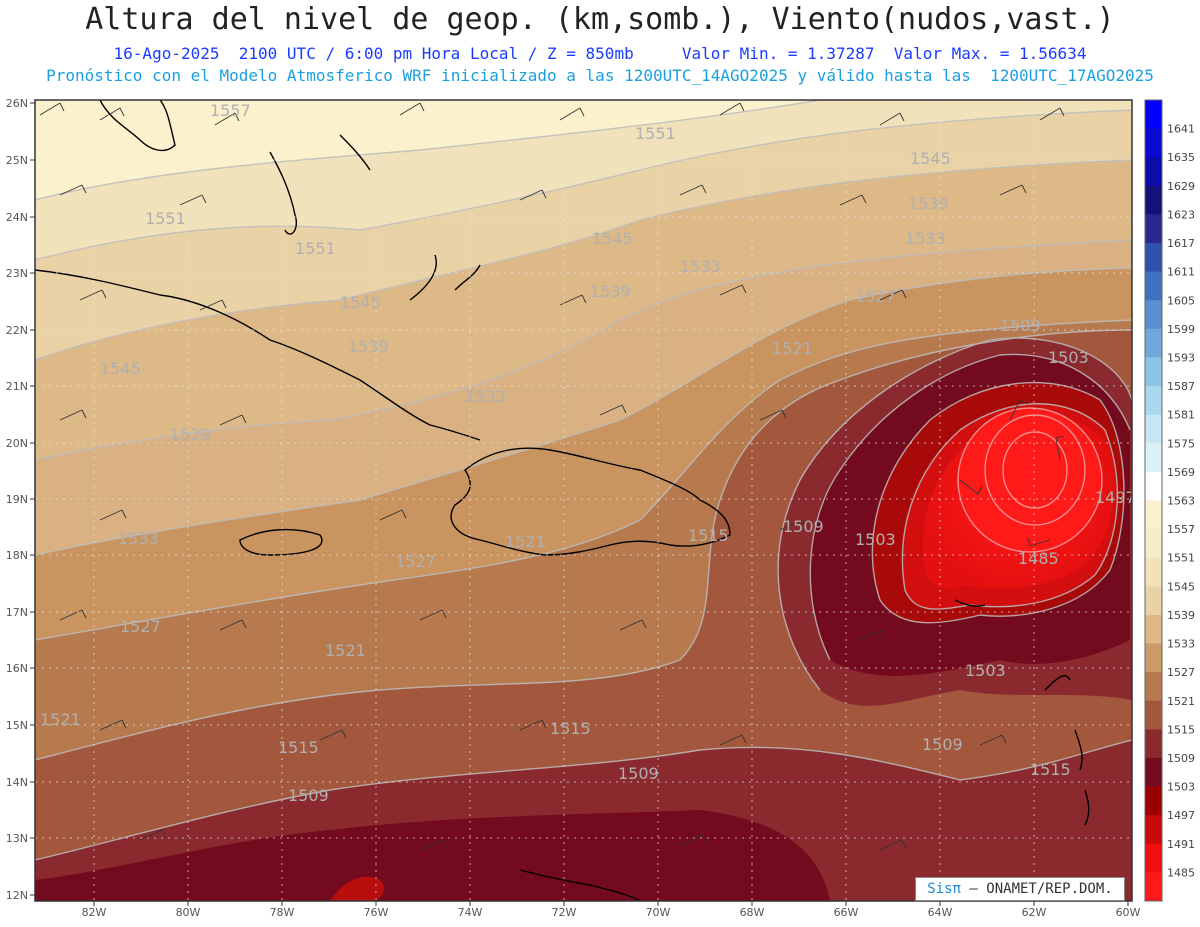 This screenshot has width=1200, height=927. I want to click on colorbar-label: 1587, so click(1181, 386).